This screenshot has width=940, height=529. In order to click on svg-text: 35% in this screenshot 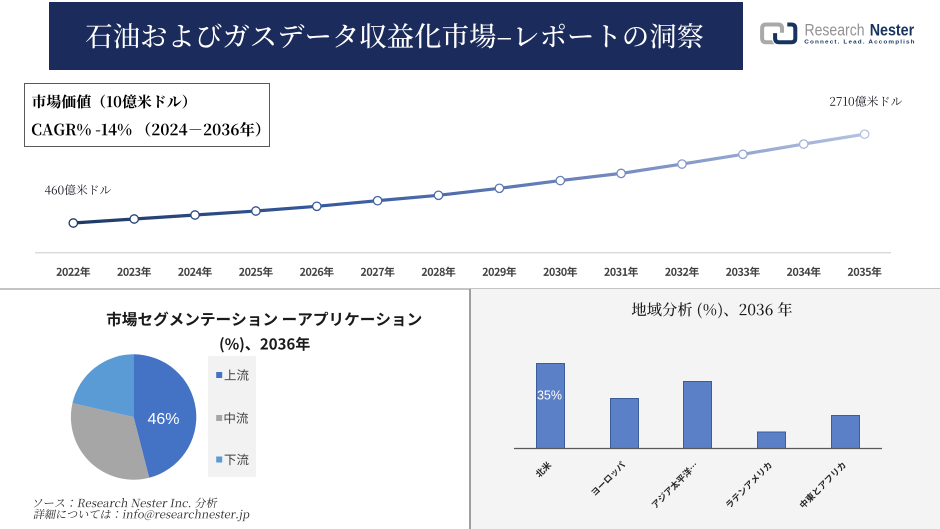, I will do `click(549, 396)`.